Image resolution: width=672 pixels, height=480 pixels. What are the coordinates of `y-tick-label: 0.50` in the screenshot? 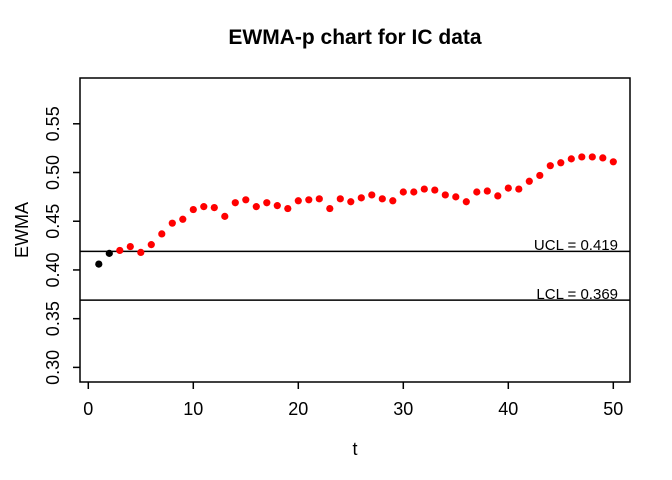 It's located at (53, 172).